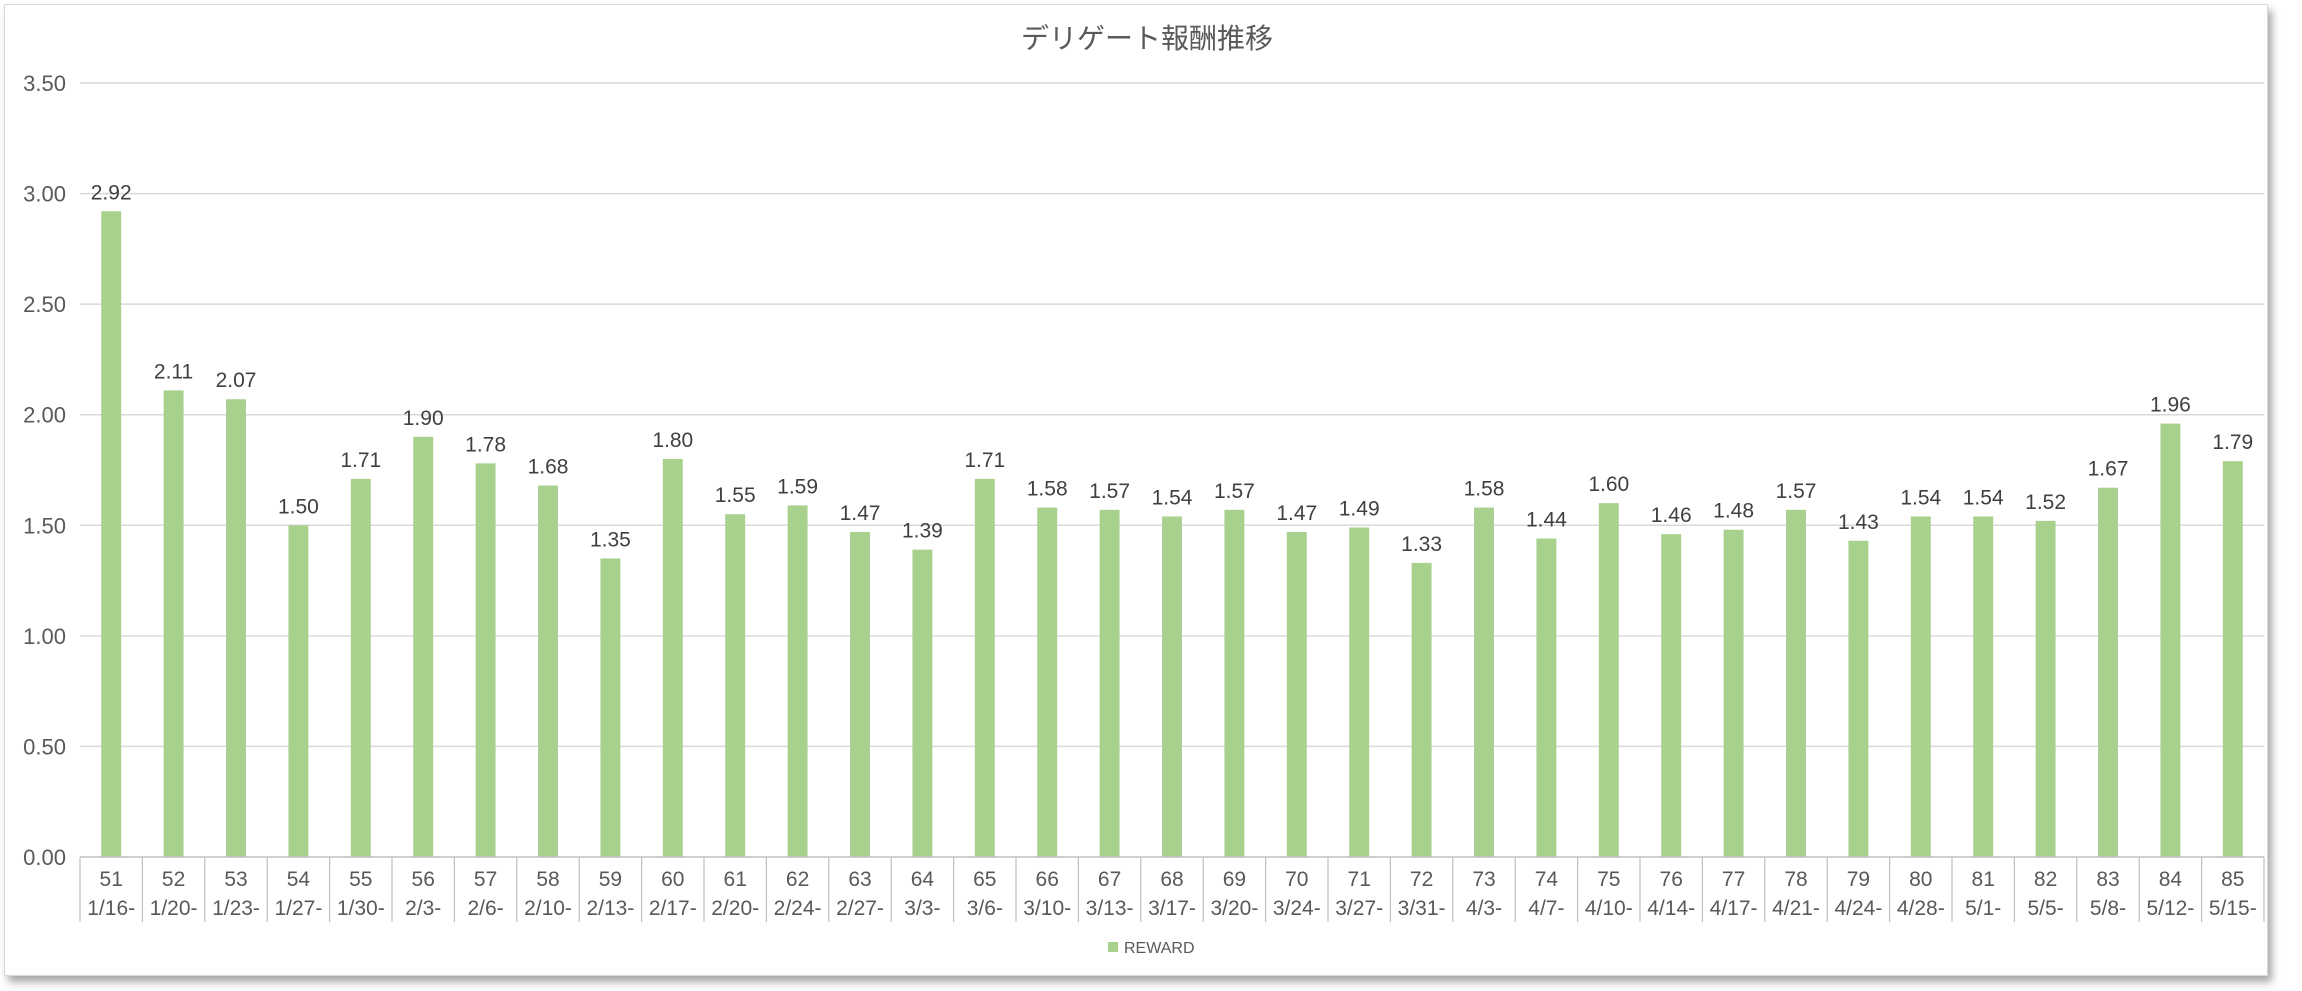 The image size is (2302, 991). Describe the element at coordinates (485, 879) in the screenshot. I see `x-tick-epoch: 57` at that location.